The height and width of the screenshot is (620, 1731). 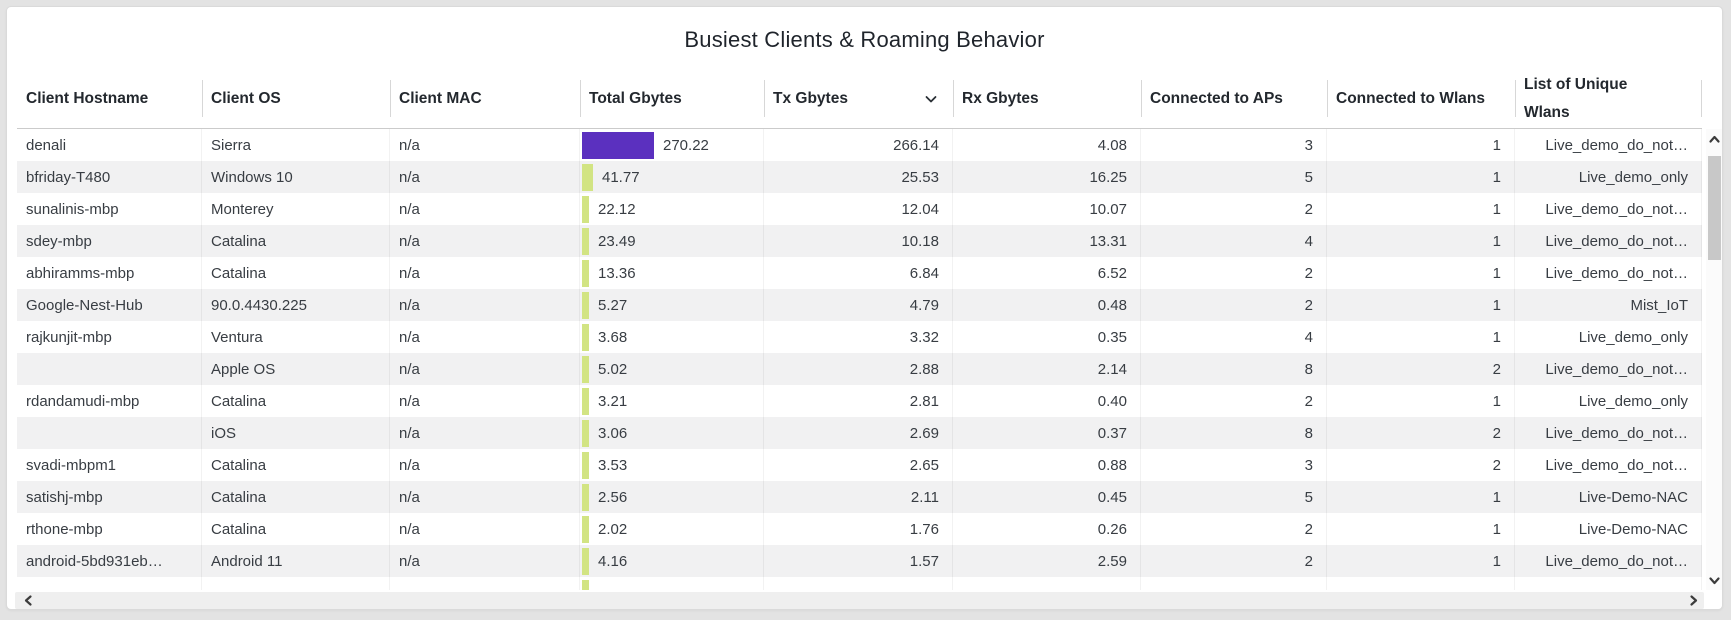 I want to click on cell-rx-gbytes: 0.35, so click(x=1047, y=337).